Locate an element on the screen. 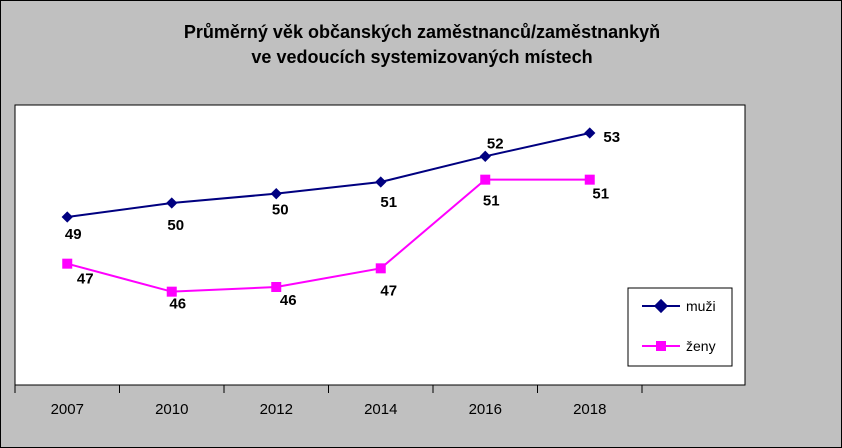  data-label-zeny-2012: 46 is located at coordinates (288, 300).